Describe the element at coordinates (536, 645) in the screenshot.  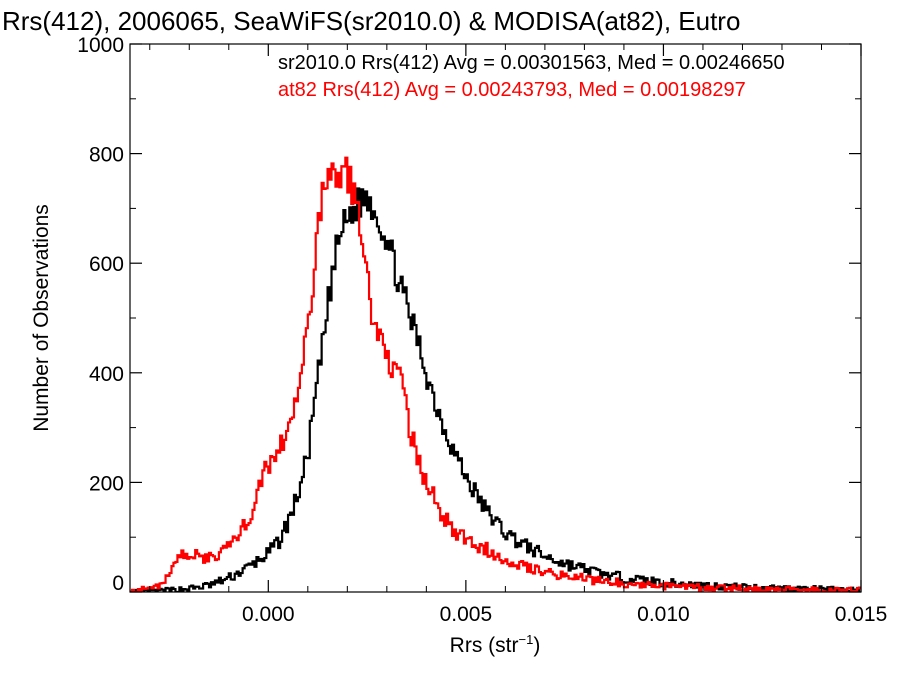
I see `x-axis-label-close: )` at that location.